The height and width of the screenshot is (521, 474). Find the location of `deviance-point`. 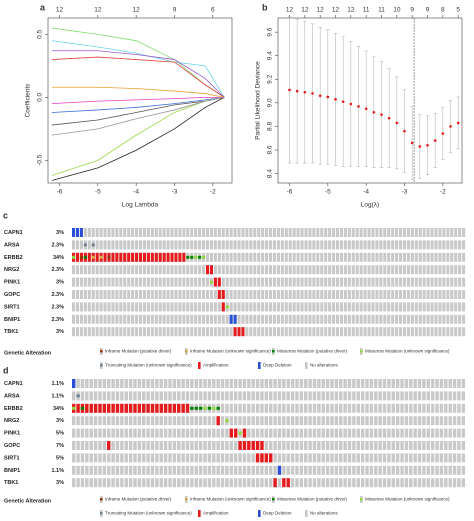

deviance-point is located at coordinates (374, 112).